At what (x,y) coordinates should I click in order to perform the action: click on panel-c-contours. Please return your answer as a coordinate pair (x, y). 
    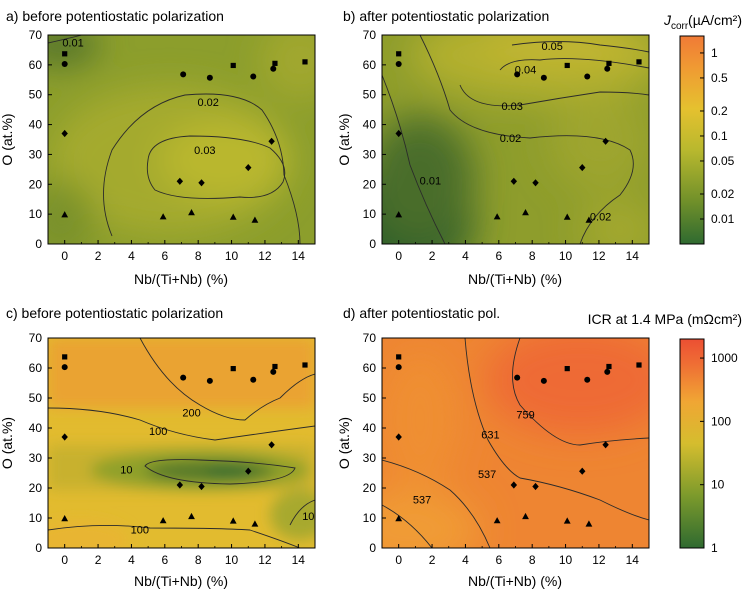
    Looking at the image, I should click on (181, 443).